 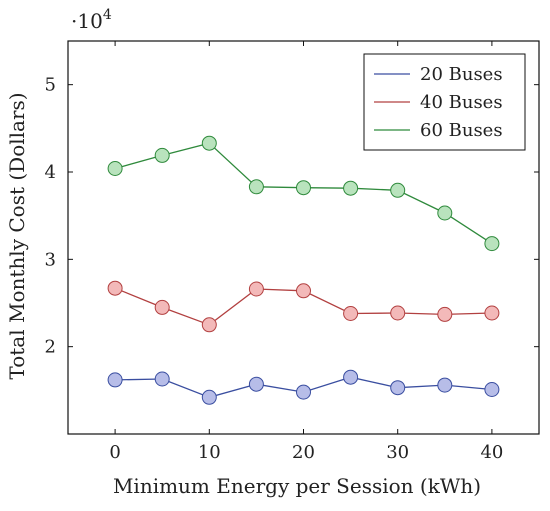 I want to click on x-axis-label: Minimum Energy per Session (kWh), so click(x=297, y=486).